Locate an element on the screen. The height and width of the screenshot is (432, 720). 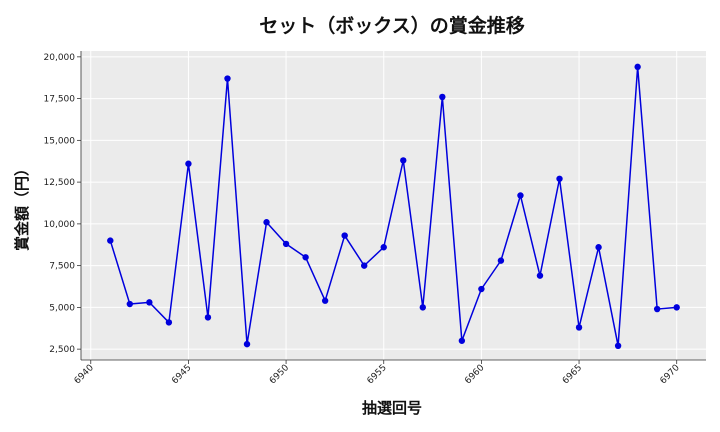
x-tick-label: 6955 is located at coordinates (377, 374).